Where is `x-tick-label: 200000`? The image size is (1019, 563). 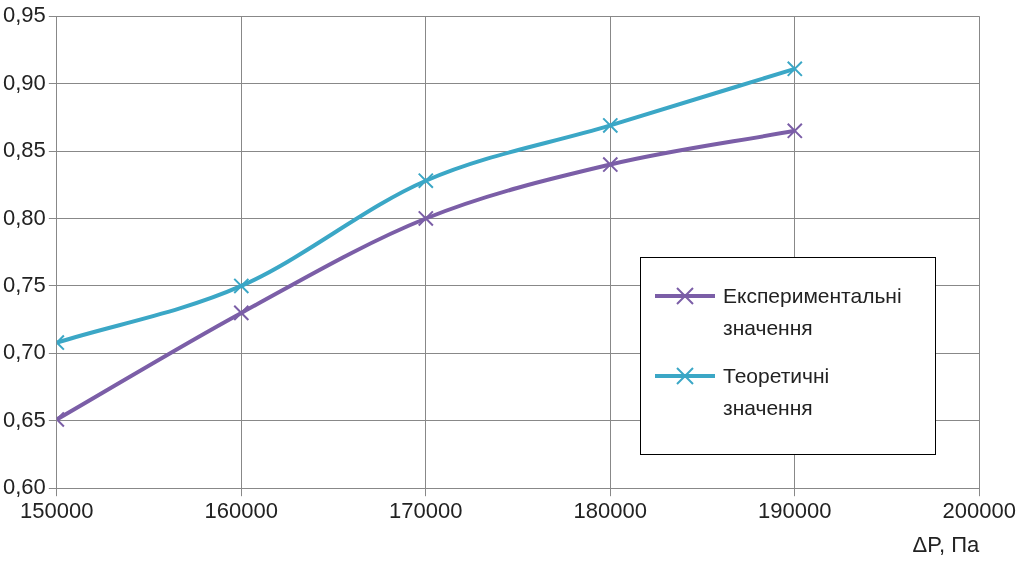
x-tick-label: 200000 is located at coordinates (979, 511).